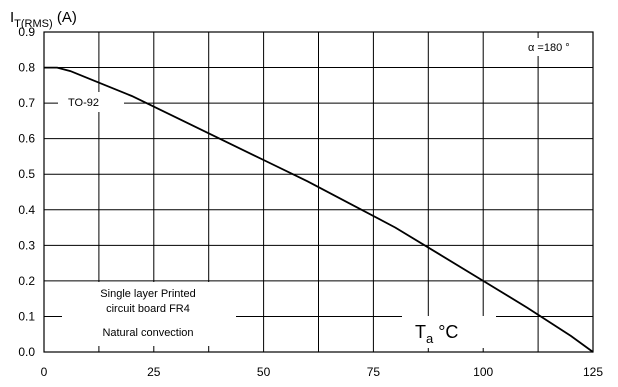 Image resolution: width=618 pixels, height=387 pixels. What do you see at coordinates (154, 372) in the screenshot?
I see `x-tick-label: 25` at bounding box center [154, 372].